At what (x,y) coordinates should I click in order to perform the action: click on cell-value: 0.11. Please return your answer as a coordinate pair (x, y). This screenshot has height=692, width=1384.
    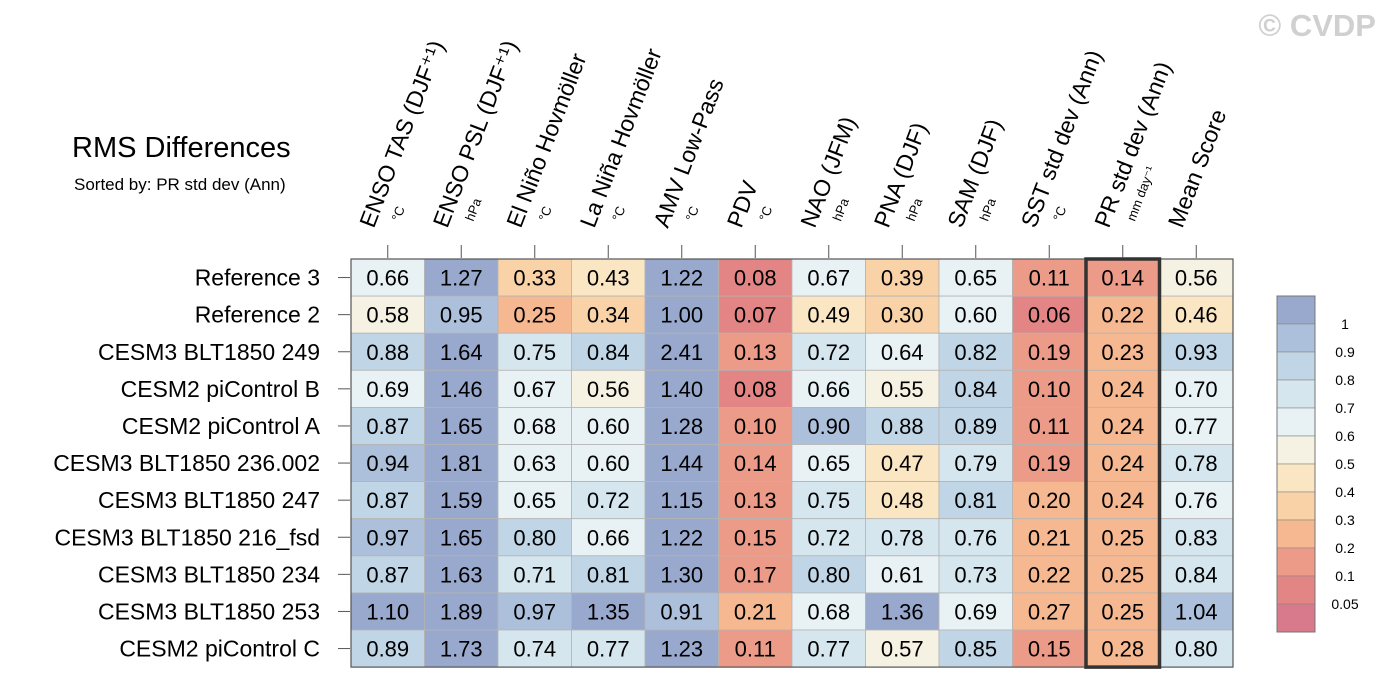
    Looking at the image, I should click on (755, 649).